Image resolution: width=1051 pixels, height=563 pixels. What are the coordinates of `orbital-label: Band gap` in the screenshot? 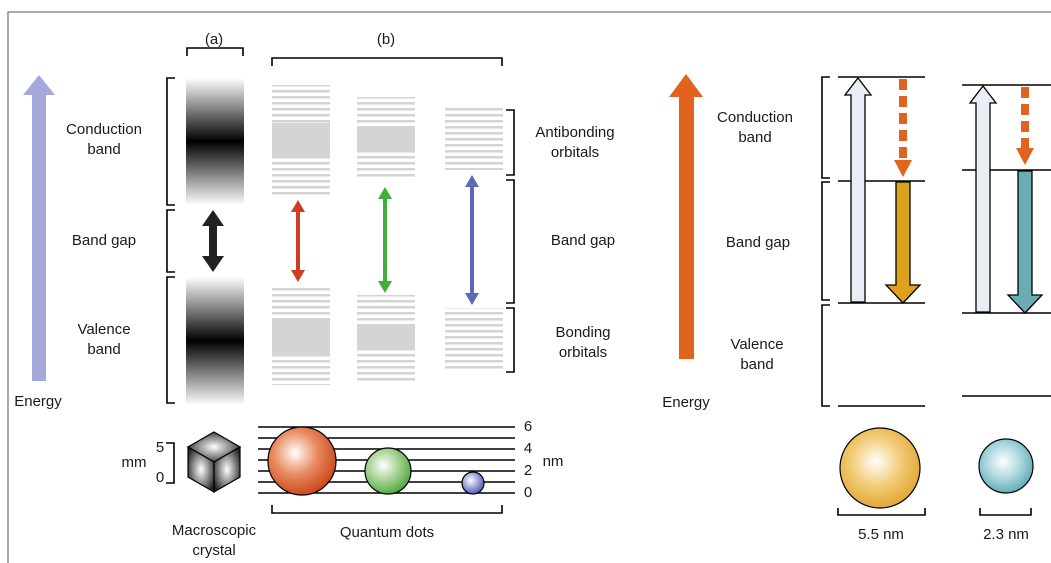 It's located at (583, 240).